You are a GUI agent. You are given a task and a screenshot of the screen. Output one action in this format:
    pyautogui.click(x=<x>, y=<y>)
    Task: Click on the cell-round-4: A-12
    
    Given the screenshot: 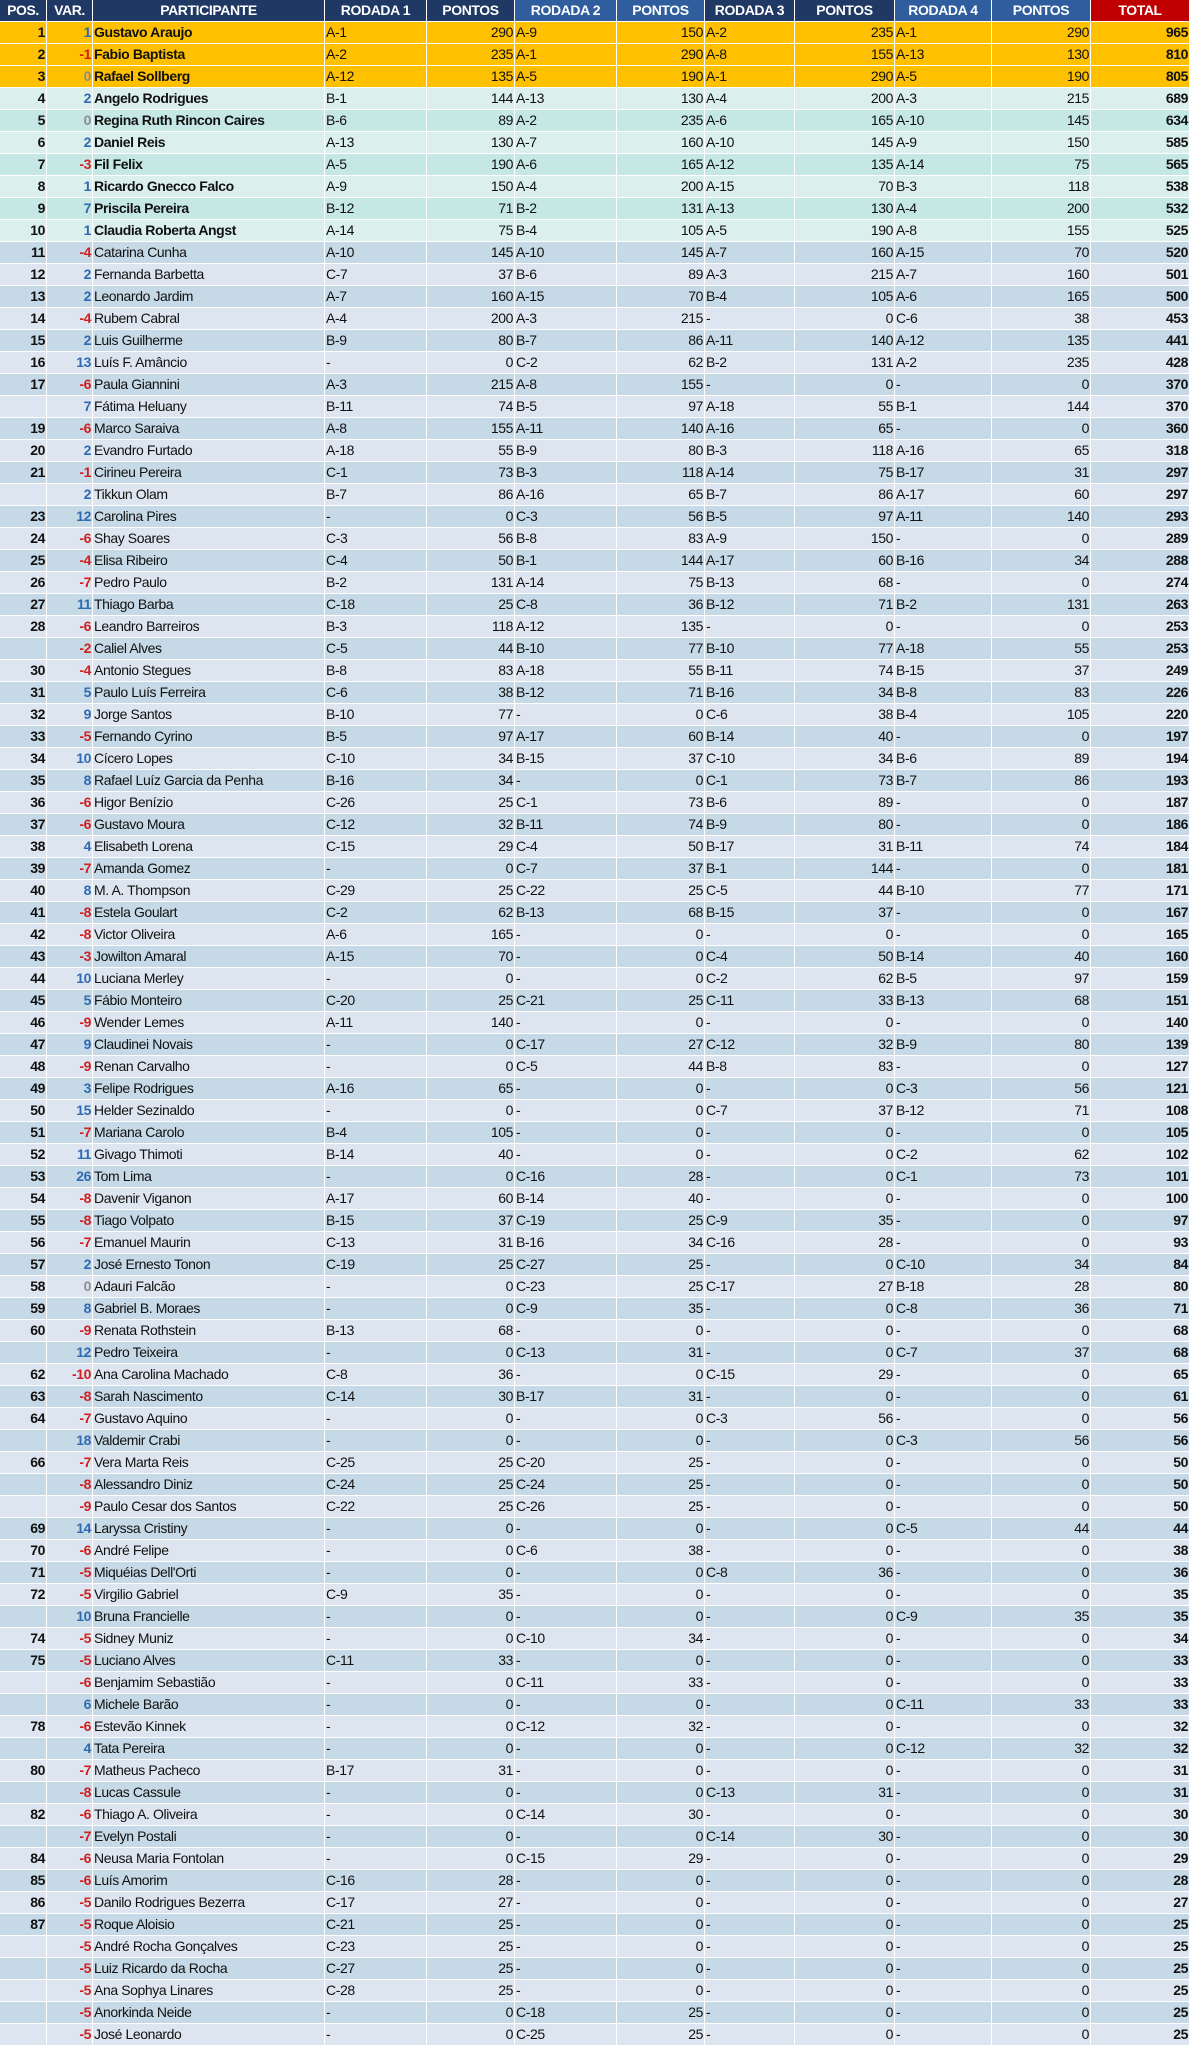 What is the action you would take?
    pyautogui.click(x=943, y=341)
    